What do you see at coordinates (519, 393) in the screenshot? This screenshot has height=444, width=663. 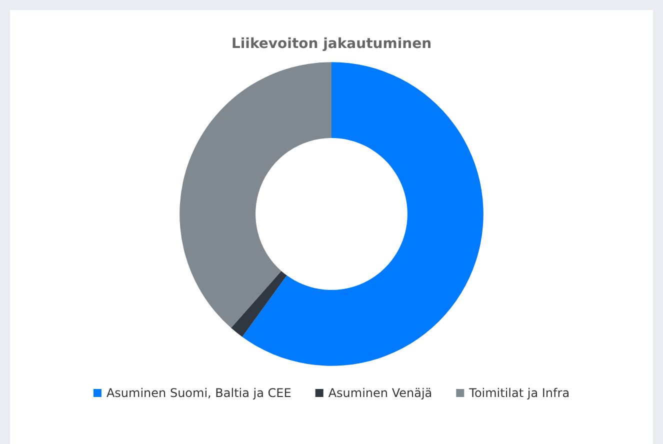 I see `legend-label: Toimitilat ja Infra` at bounding box center [519, 393].